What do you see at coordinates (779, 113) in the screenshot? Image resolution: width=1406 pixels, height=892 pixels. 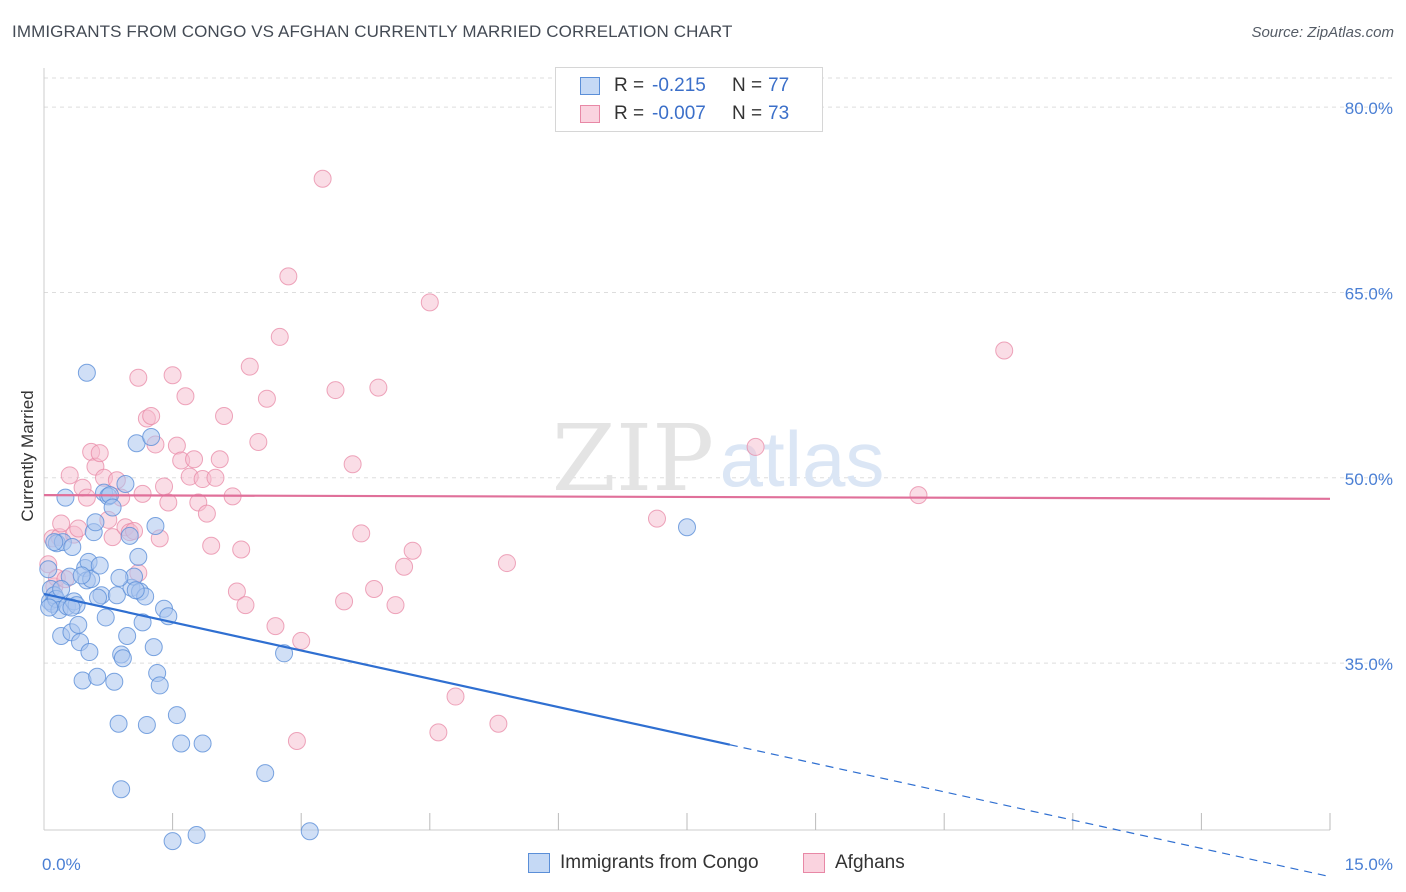 I see `legend-n-value: 73` at bounding box center [779, 113].